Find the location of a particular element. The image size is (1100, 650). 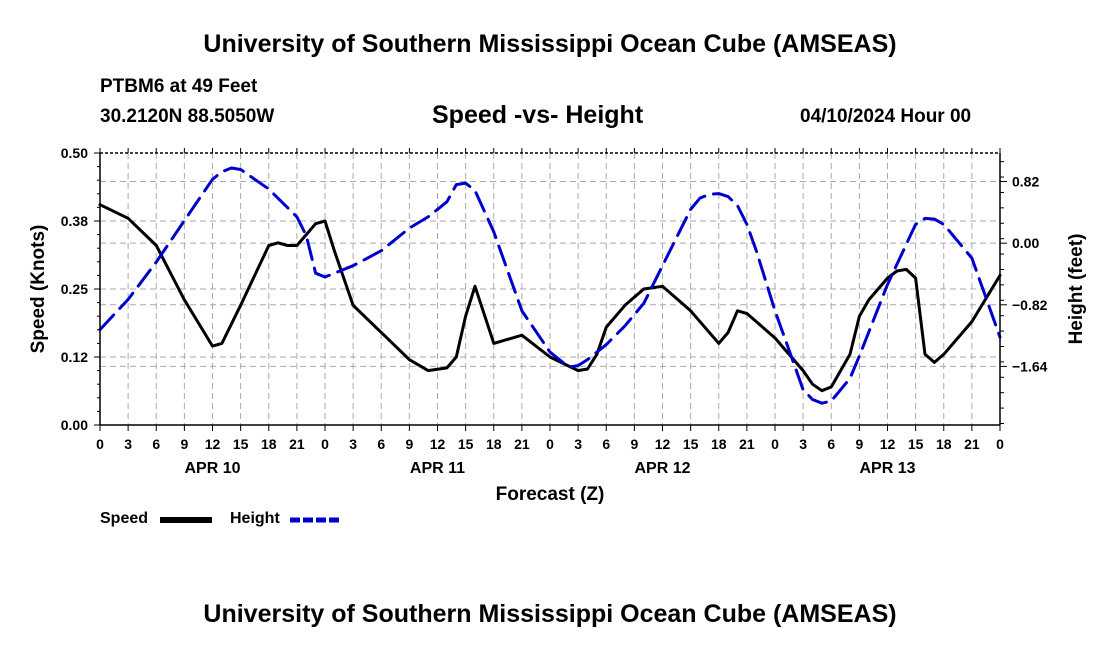

chart-subtitle: Speed -vs- Height is located at coordinates (538, 115).